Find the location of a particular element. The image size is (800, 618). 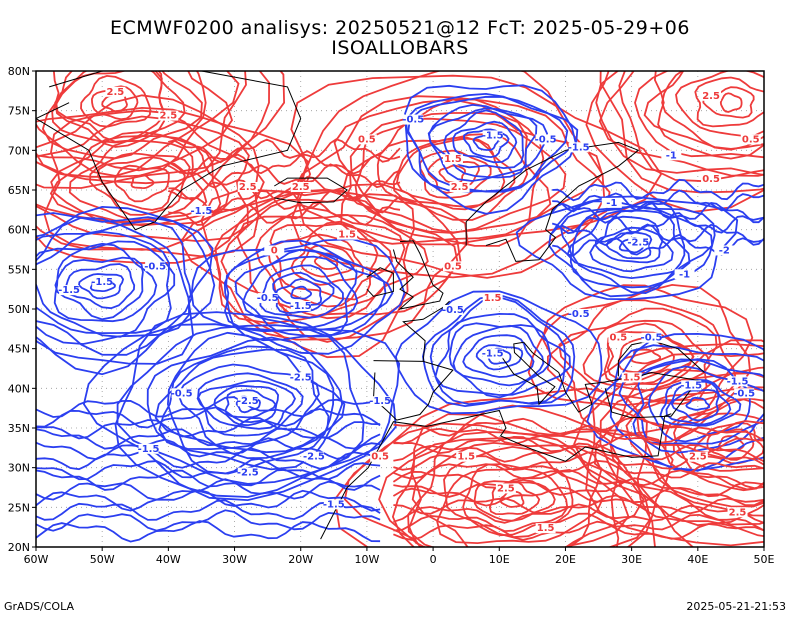

ireland-coast is located at coordinates (380, 282).